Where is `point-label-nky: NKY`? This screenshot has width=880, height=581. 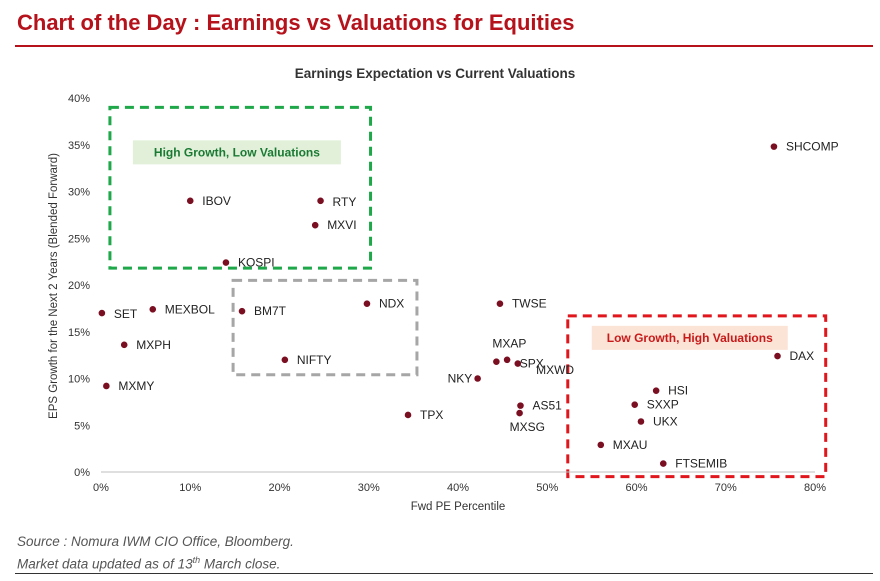 point-label-nky: NKY is located at coordinates (460, 379).